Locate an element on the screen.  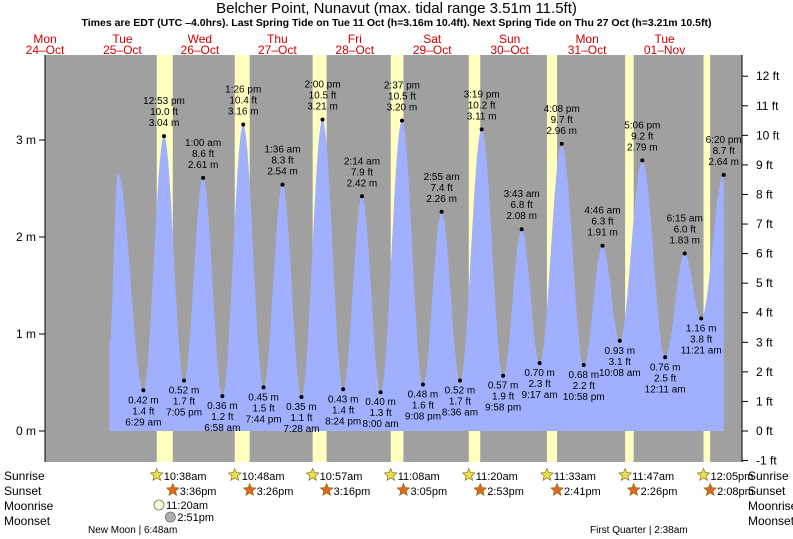
sunset-row-label-right: Sunset is located at coordinates (767, 491).